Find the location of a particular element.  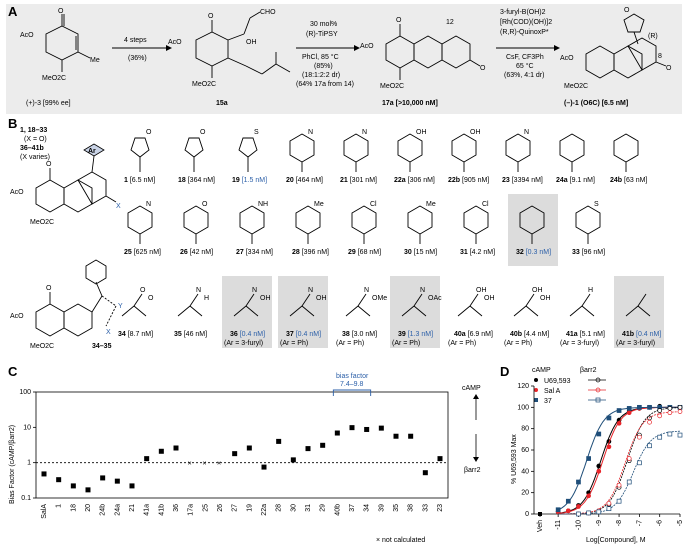

x-tick-label-23: 23 is located at coordinates (440, 508).